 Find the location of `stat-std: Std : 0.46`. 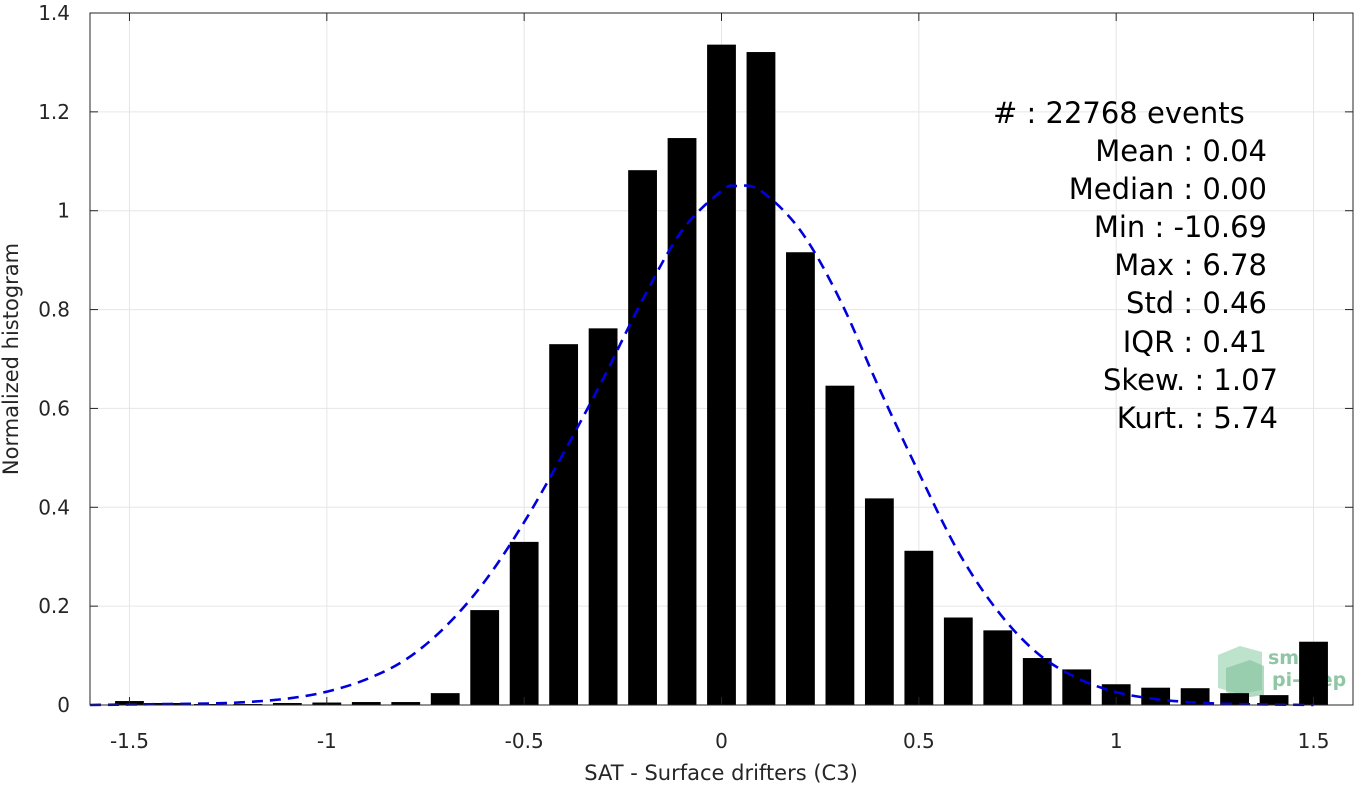

stat-std: Std : 0.46 is located at coordinates (1196, 303).